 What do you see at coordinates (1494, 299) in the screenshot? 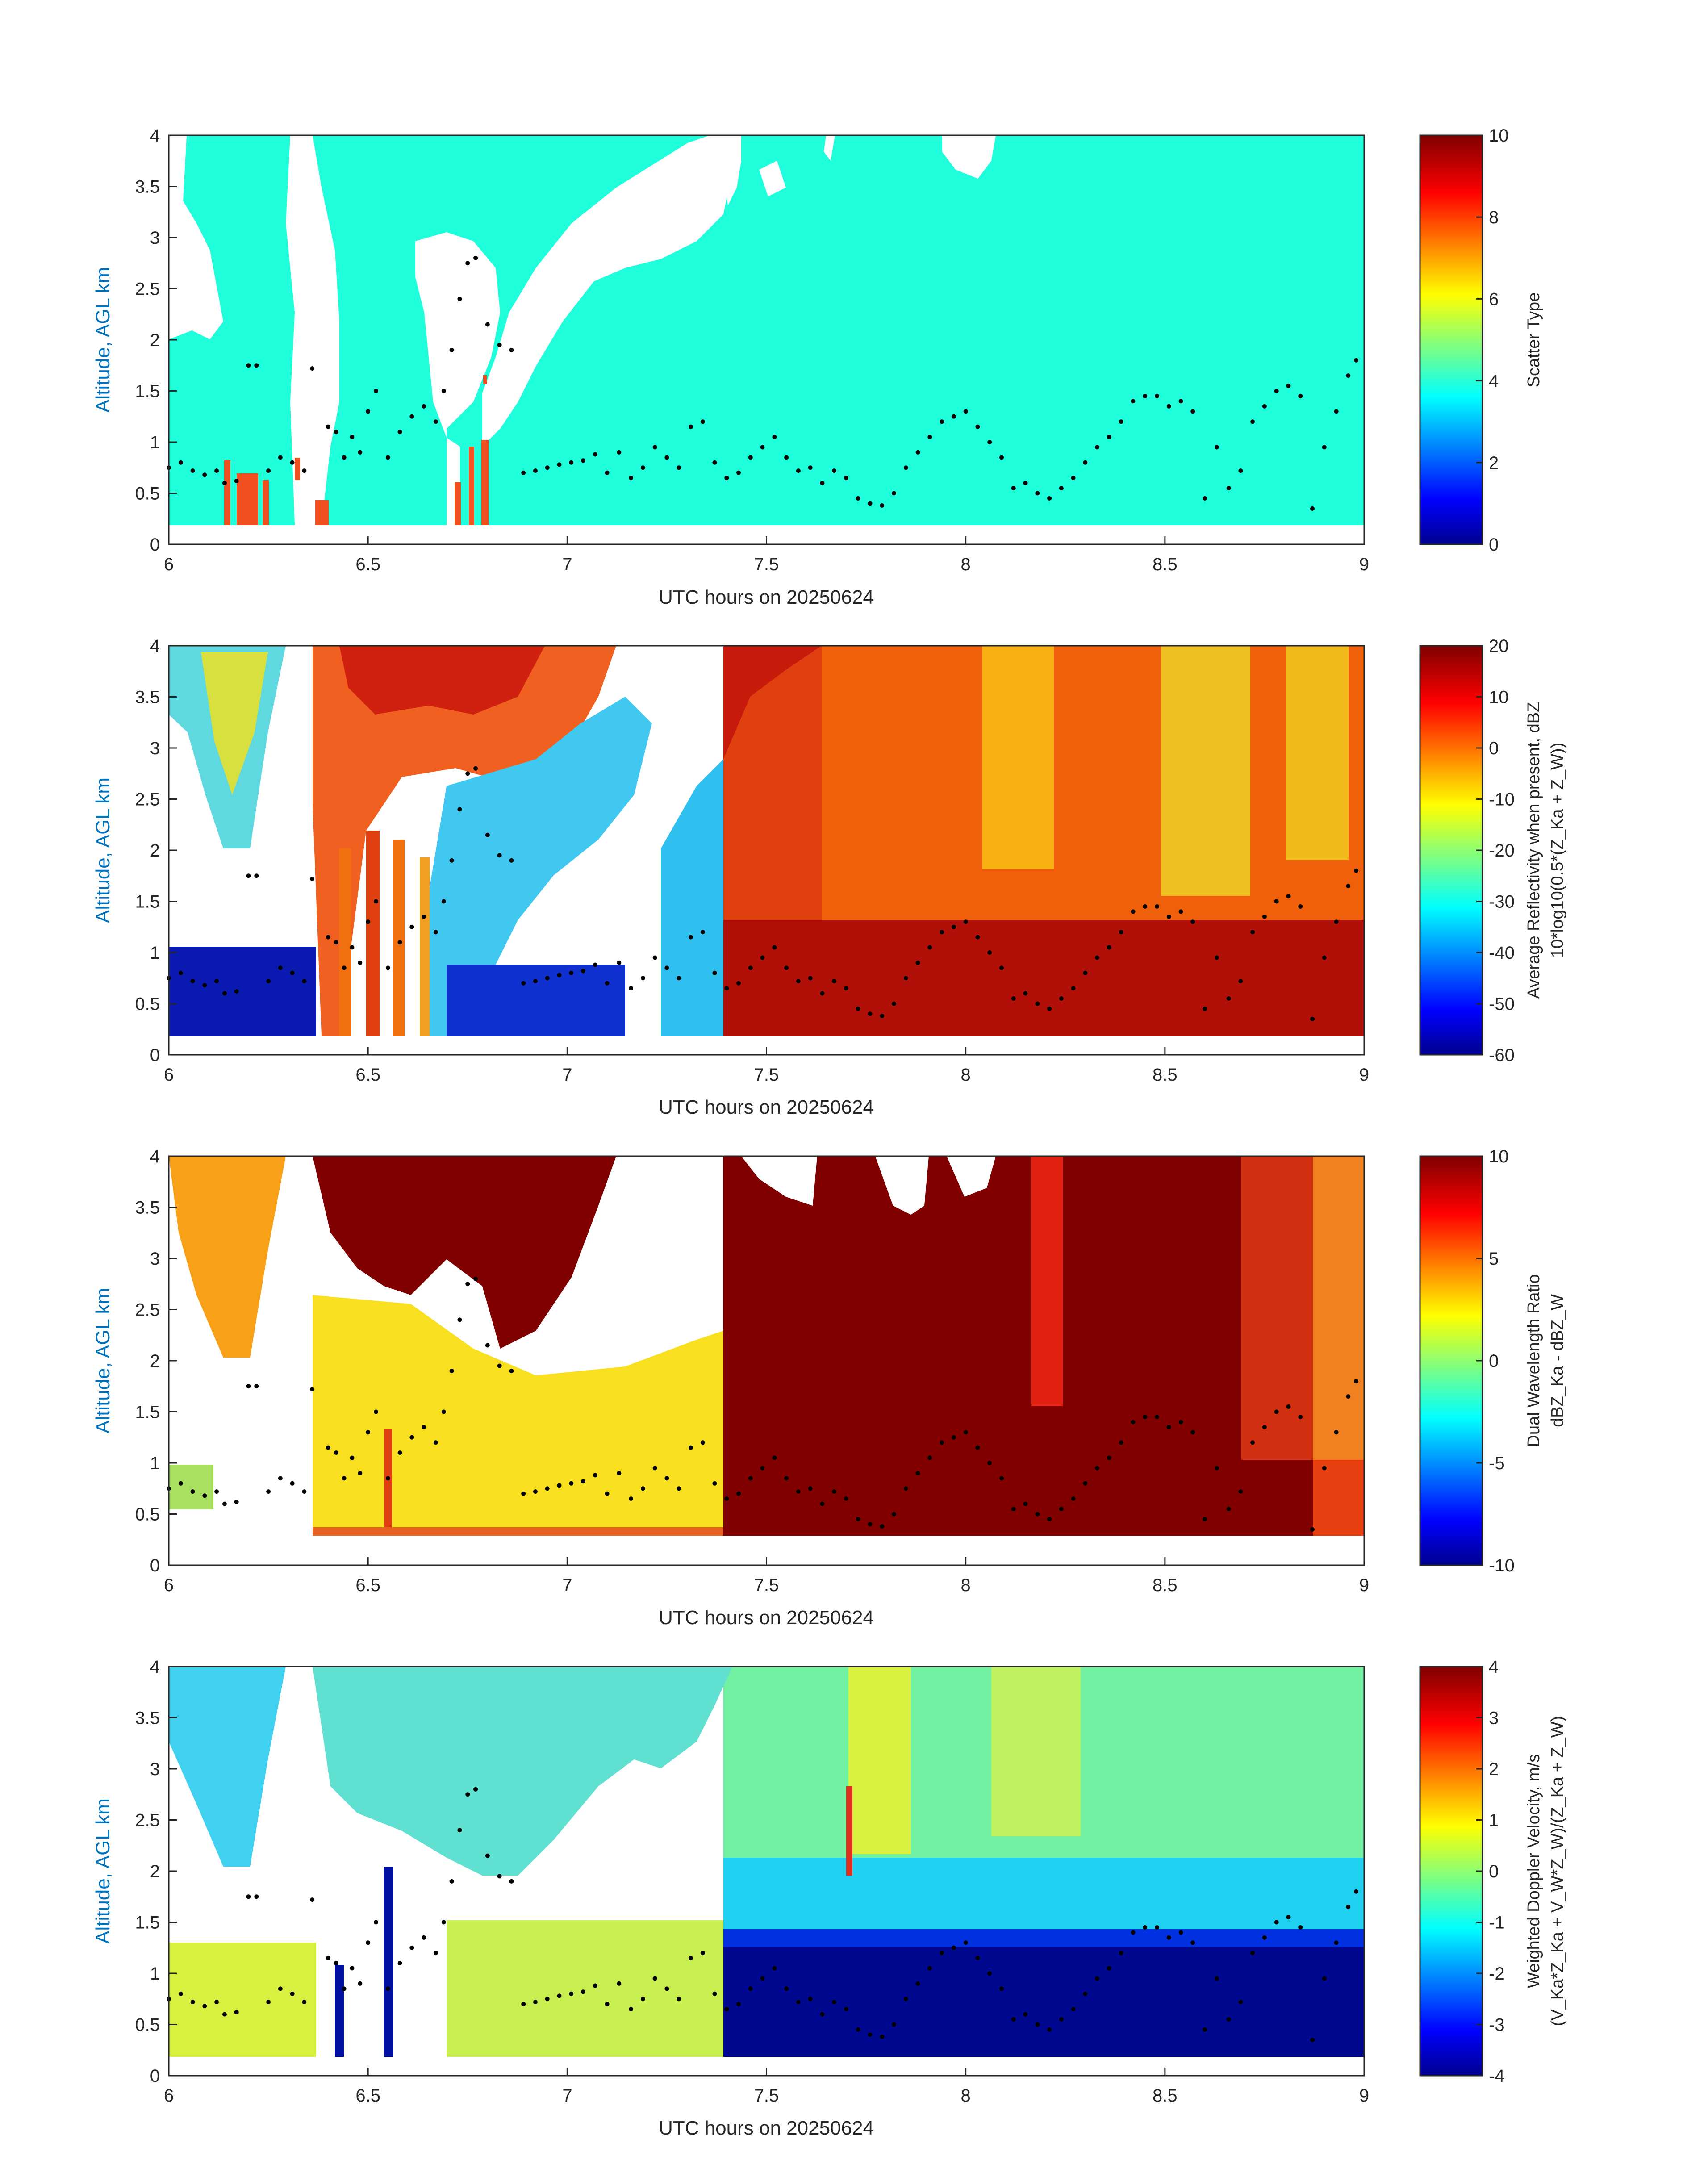
I see `colorbar-tick-label: 6` at bounding box center [1494, 299].